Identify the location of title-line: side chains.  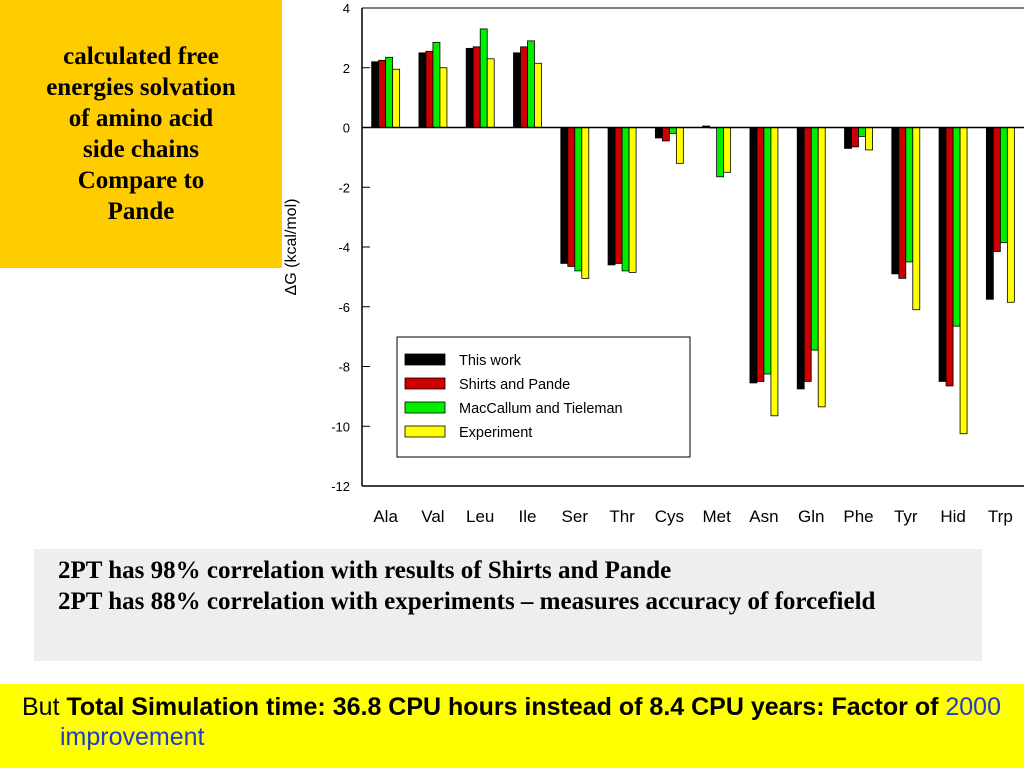
(140, 149).